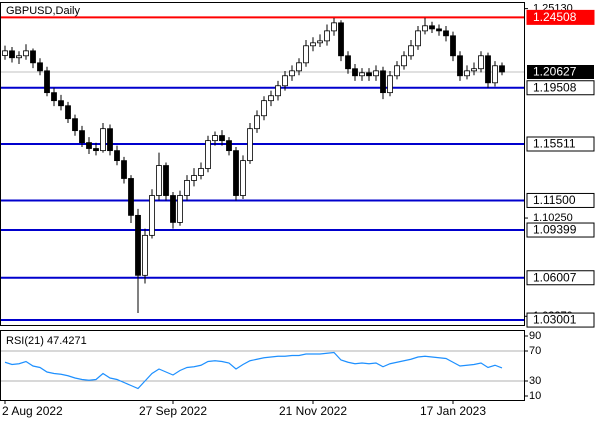 This screenshot has height=430, width=596. I want to click on level-label: 1.15511, so click(554, 144).